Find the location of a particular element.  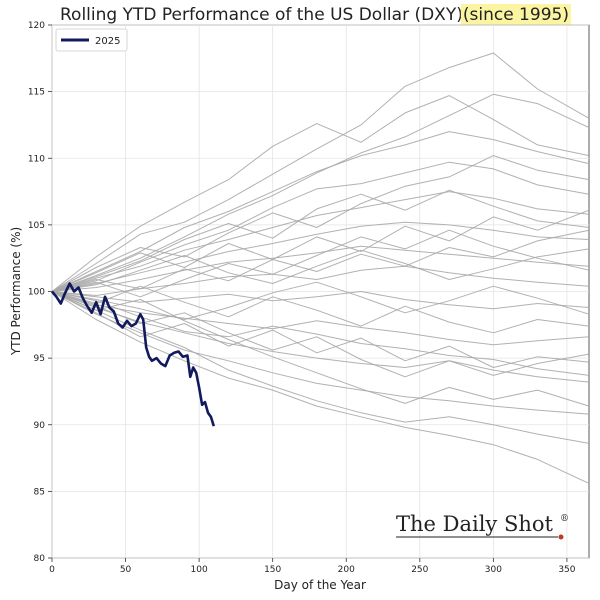

x-tick-label-350: 350 is located at coordinates (566, 570).